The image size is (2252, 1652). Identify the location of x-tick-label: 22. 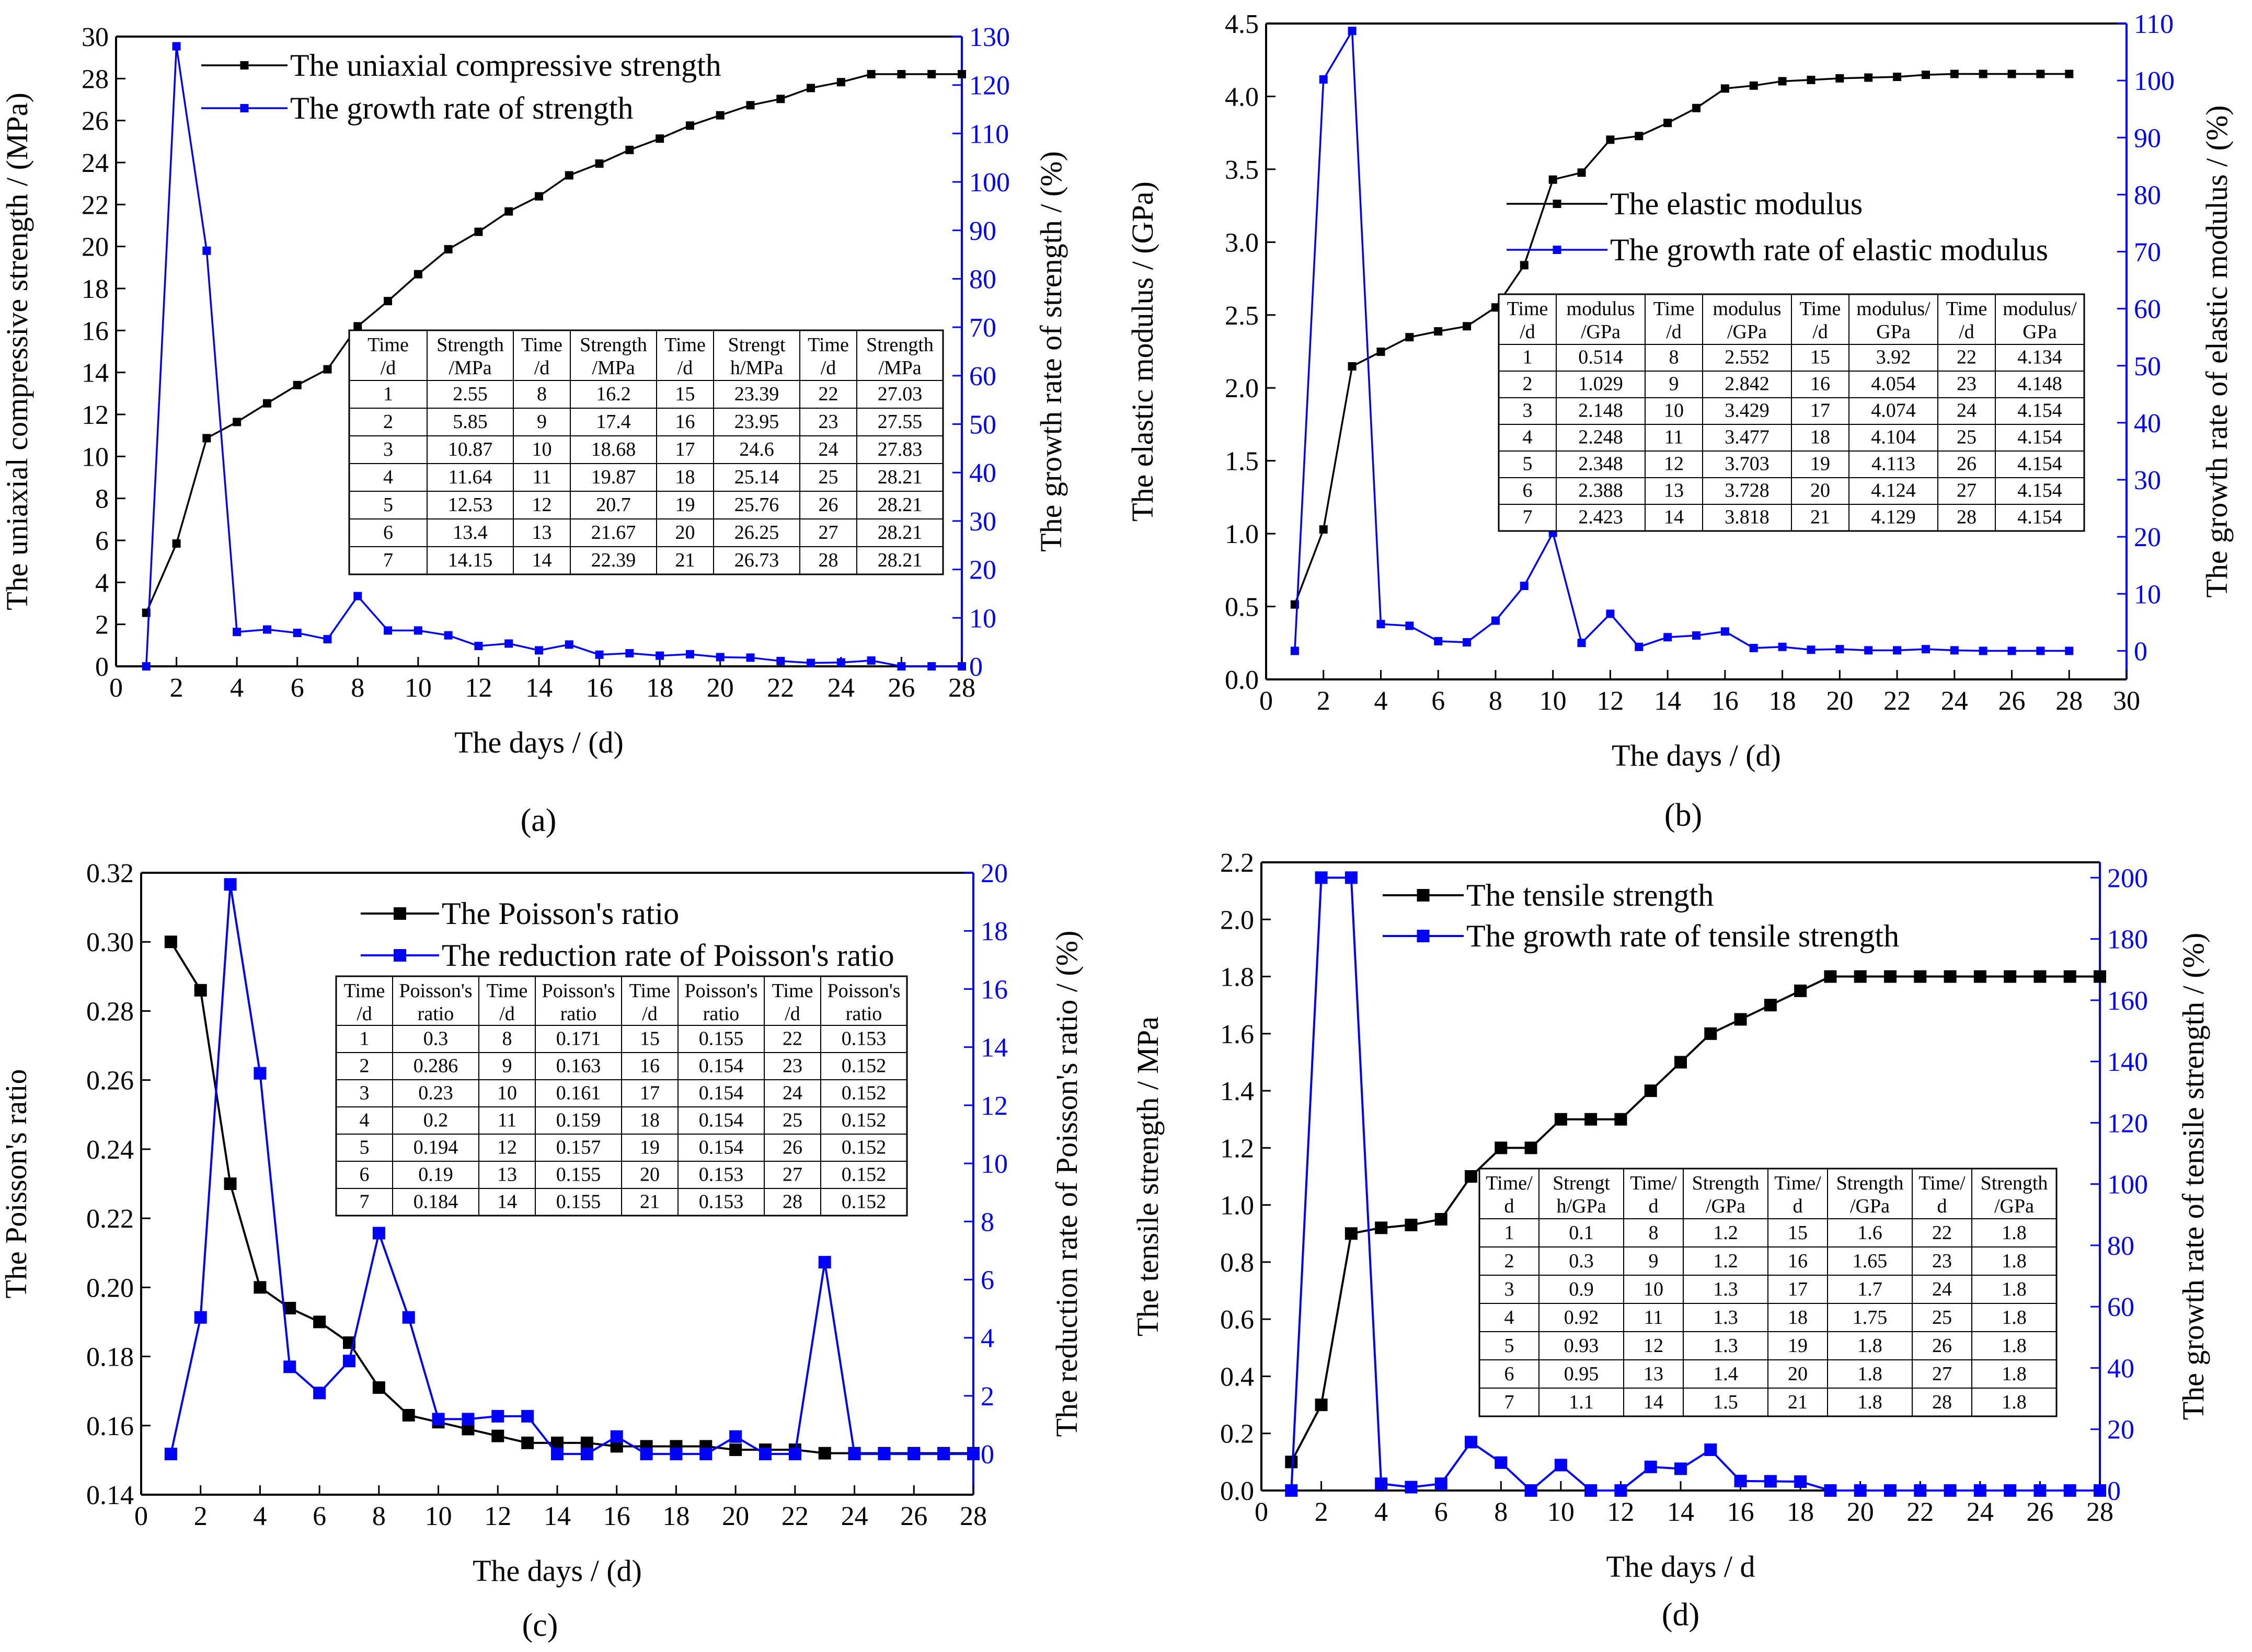
(795, 1516).